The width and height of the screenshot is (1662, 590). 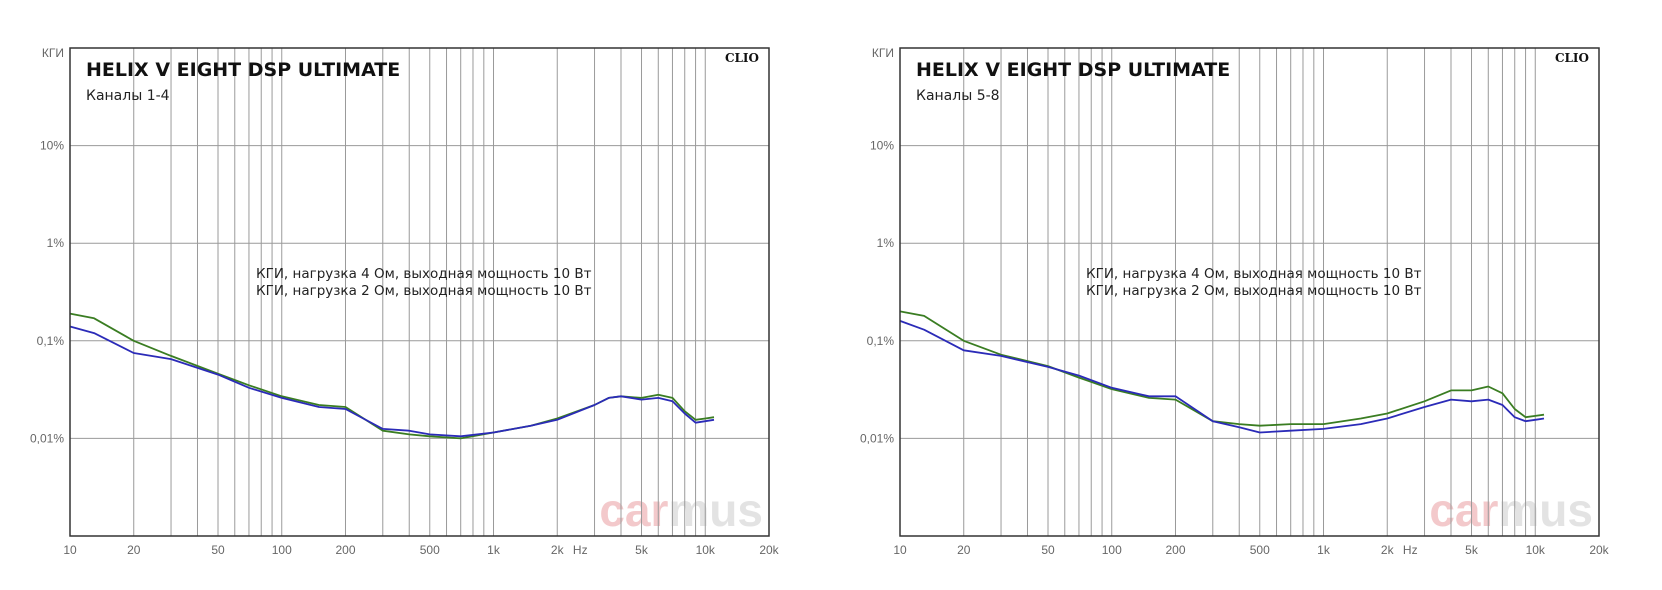 I want to click on series-line-4ohm, so click(x=392, y=376).